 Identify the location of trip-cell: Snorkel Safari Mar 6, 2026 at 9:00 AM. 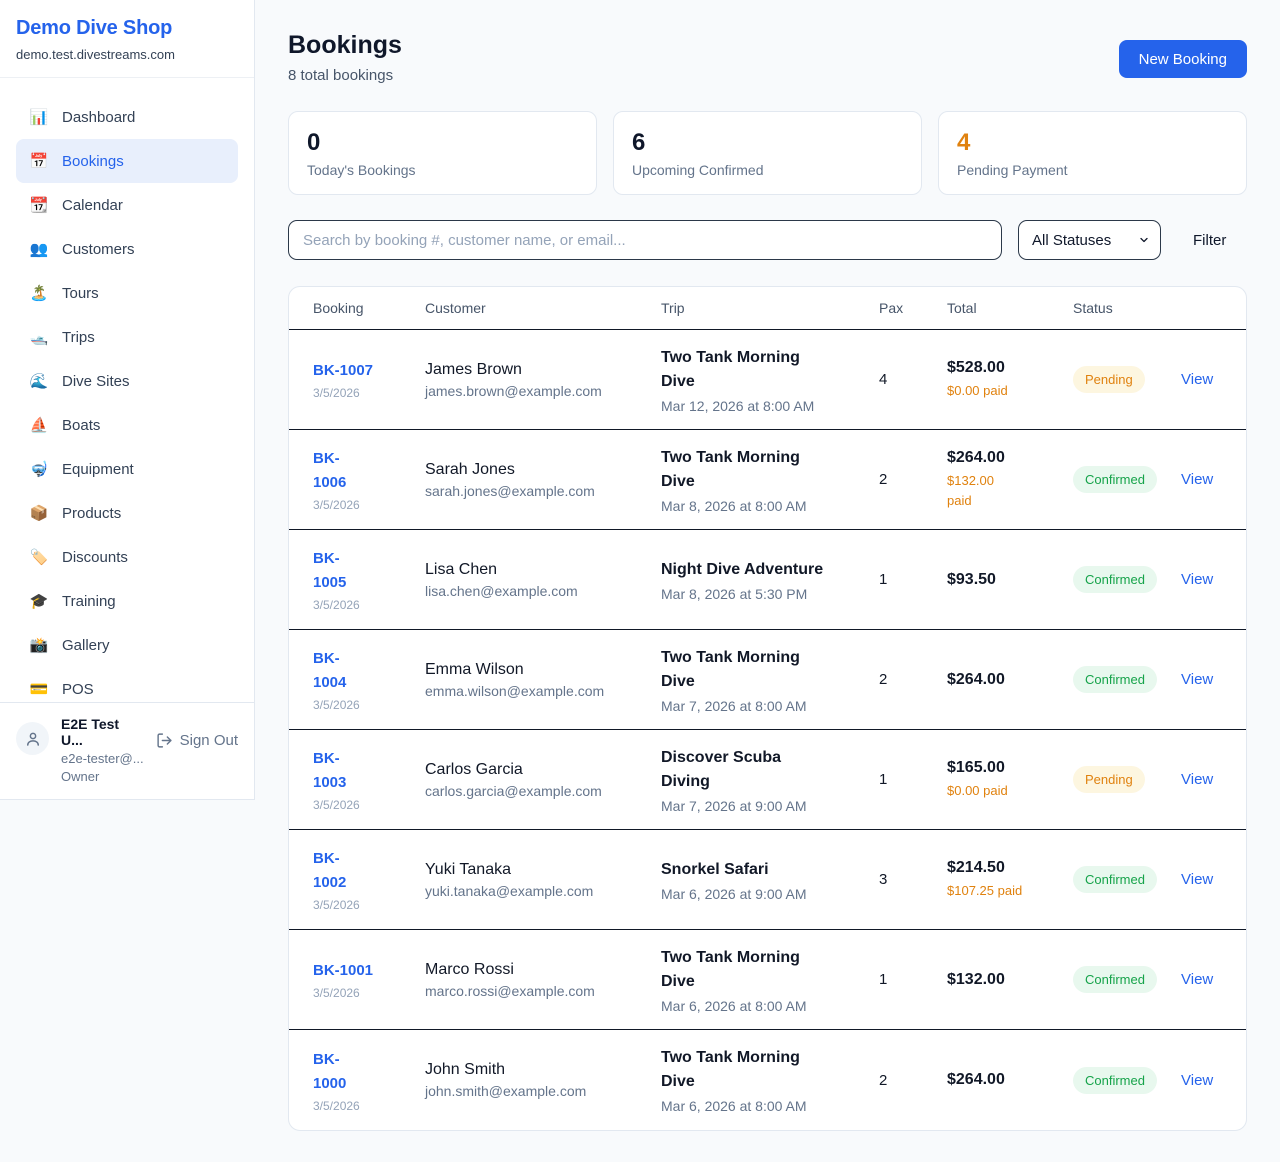
(770, 880).